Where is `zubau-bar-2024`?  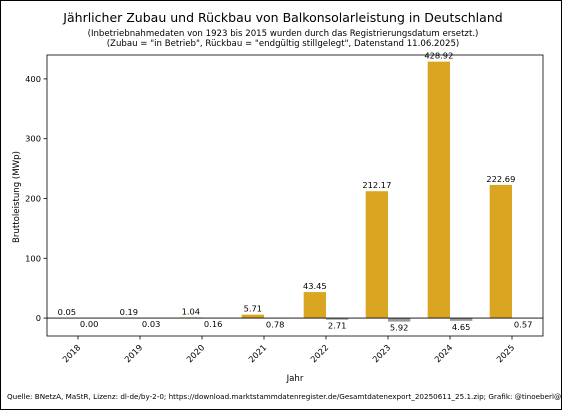 zubau-bar-2024 is located at coordinates (438, 190).